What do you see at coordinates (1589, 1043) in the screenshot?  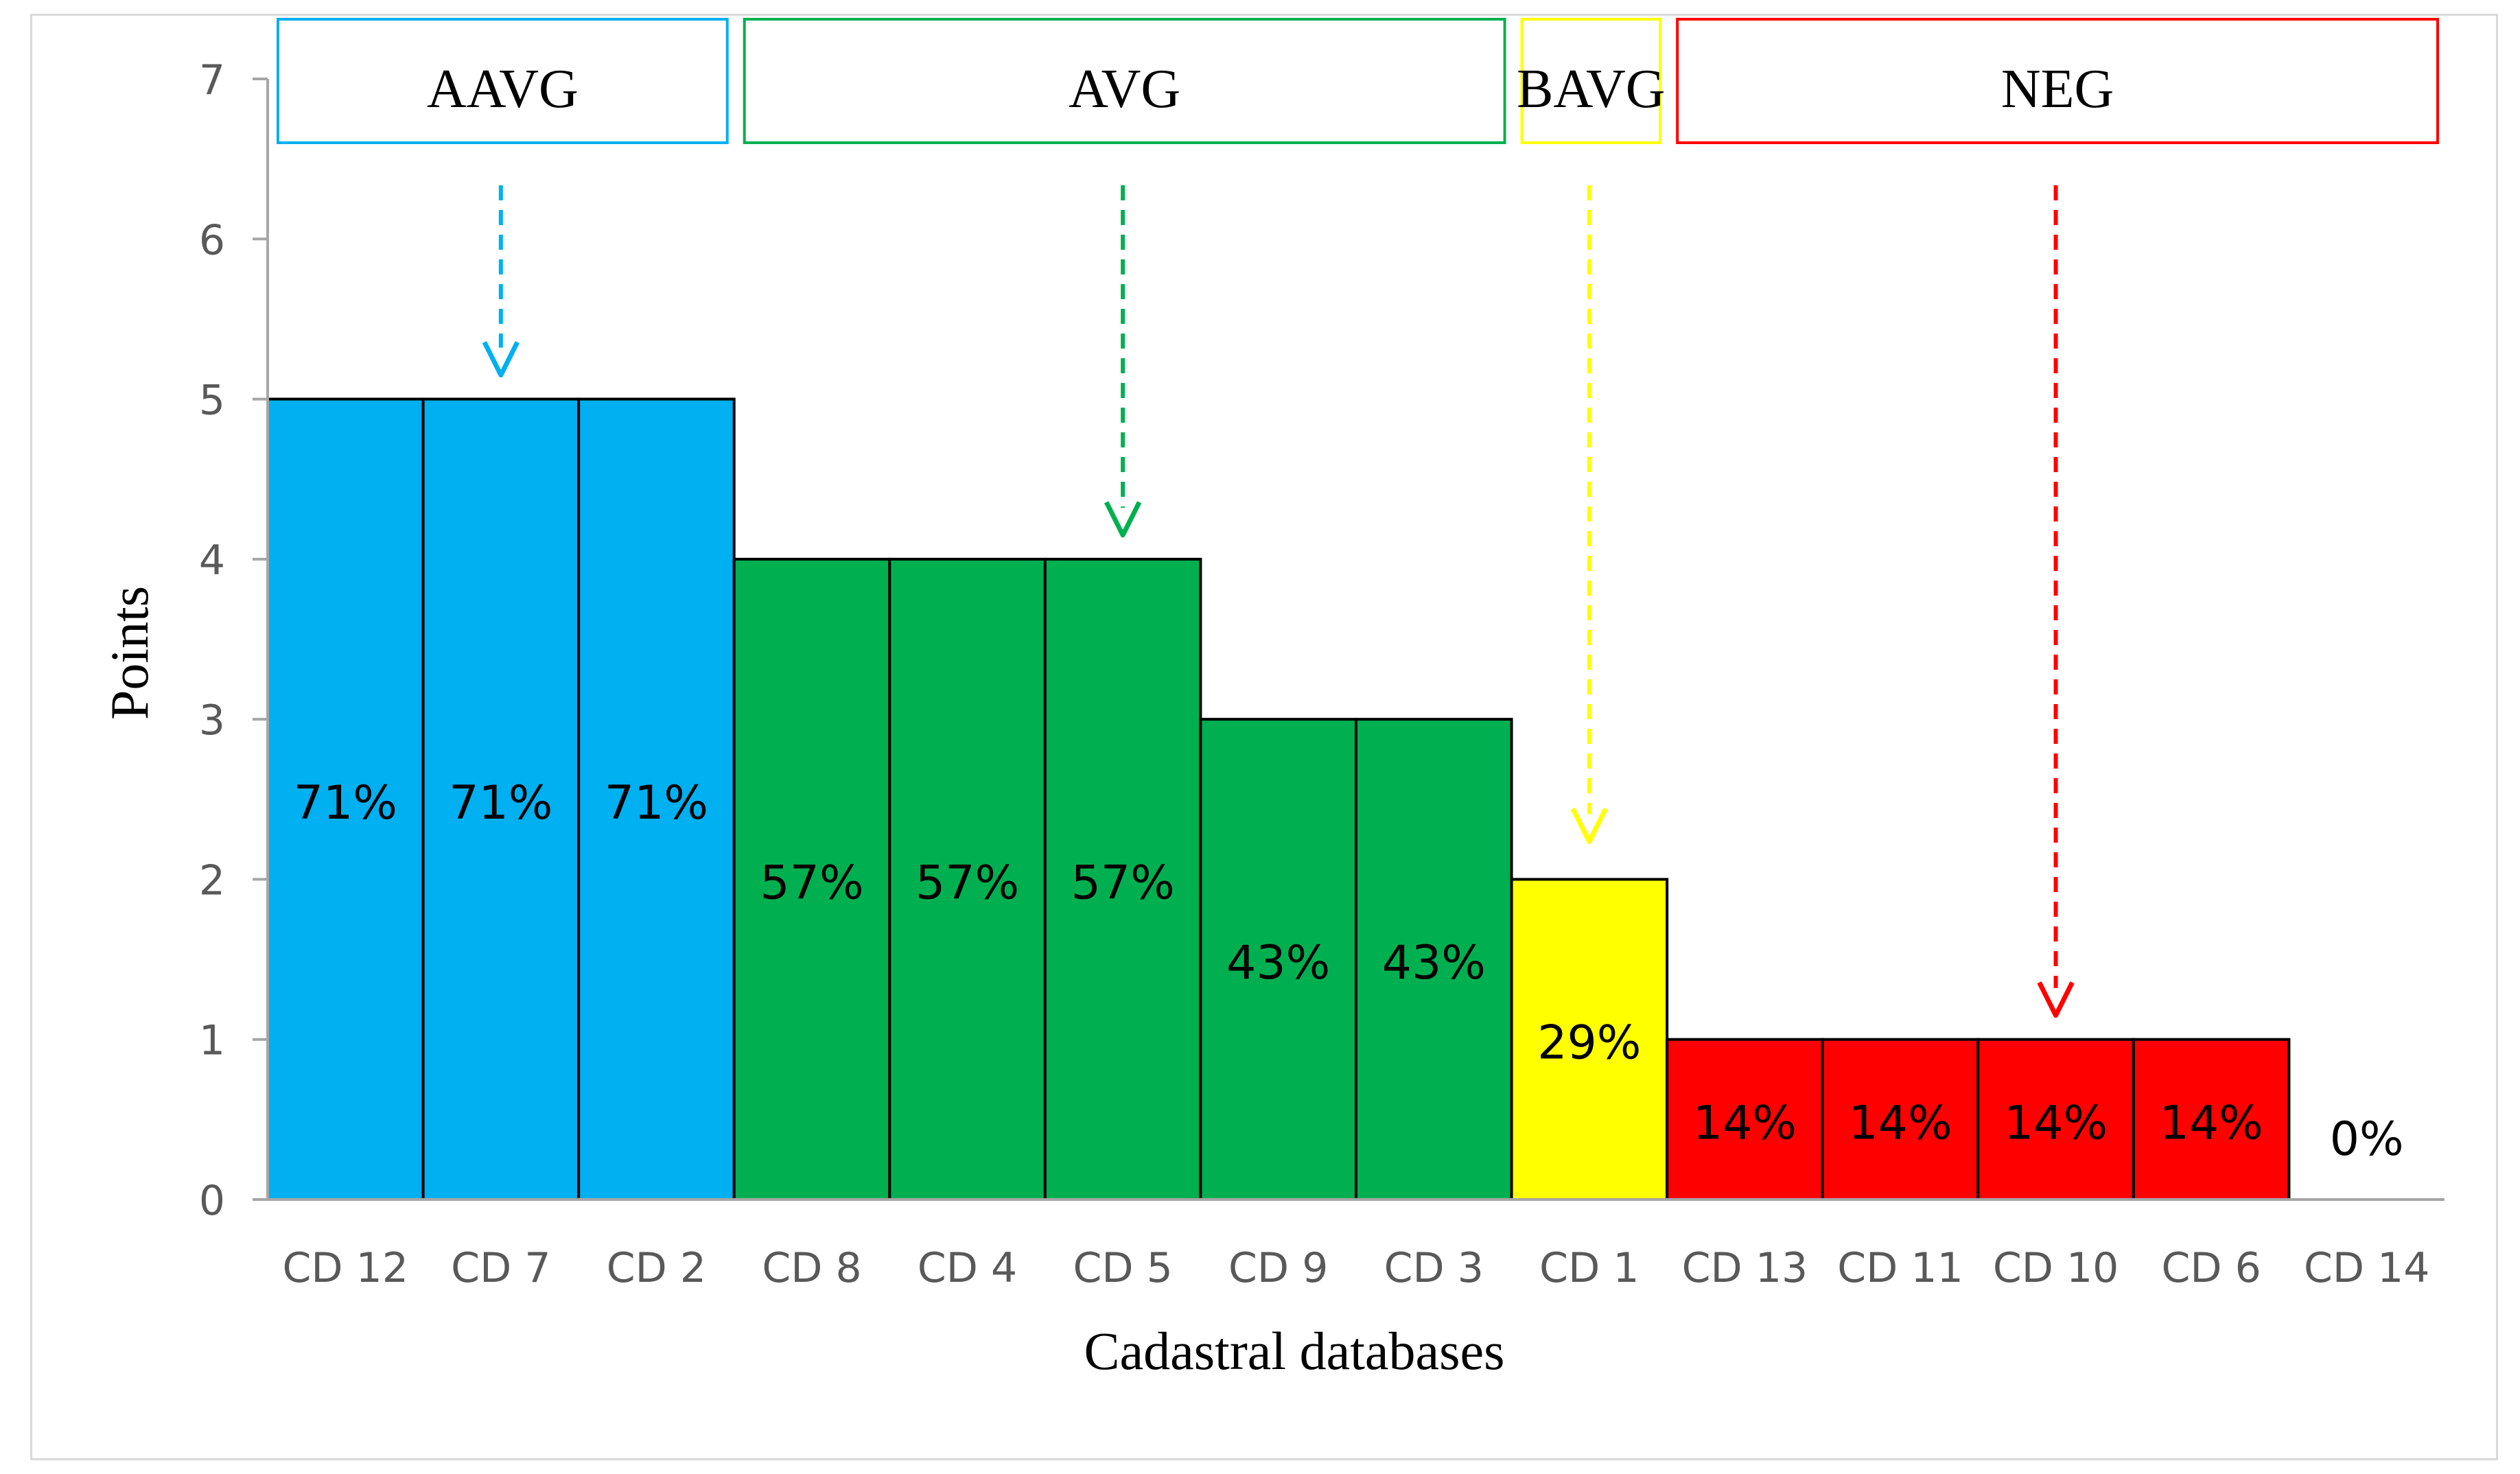 I see `data-label: 29%` at bounding box center [1589, 1043].